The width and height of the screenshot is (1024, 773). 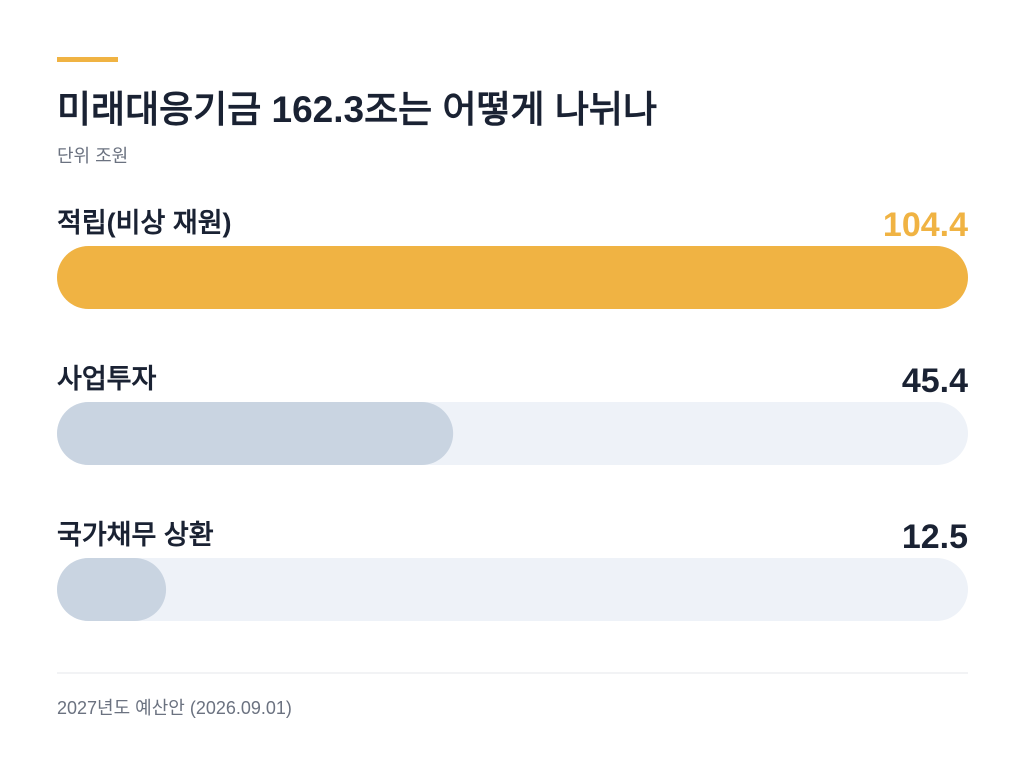 What do you see at coordinates (357, 109) in the screenshot?
I see `chart-title: 미래대응기금 162.3조는 어떻게 나뉘나` at bounding box center [357, 109].